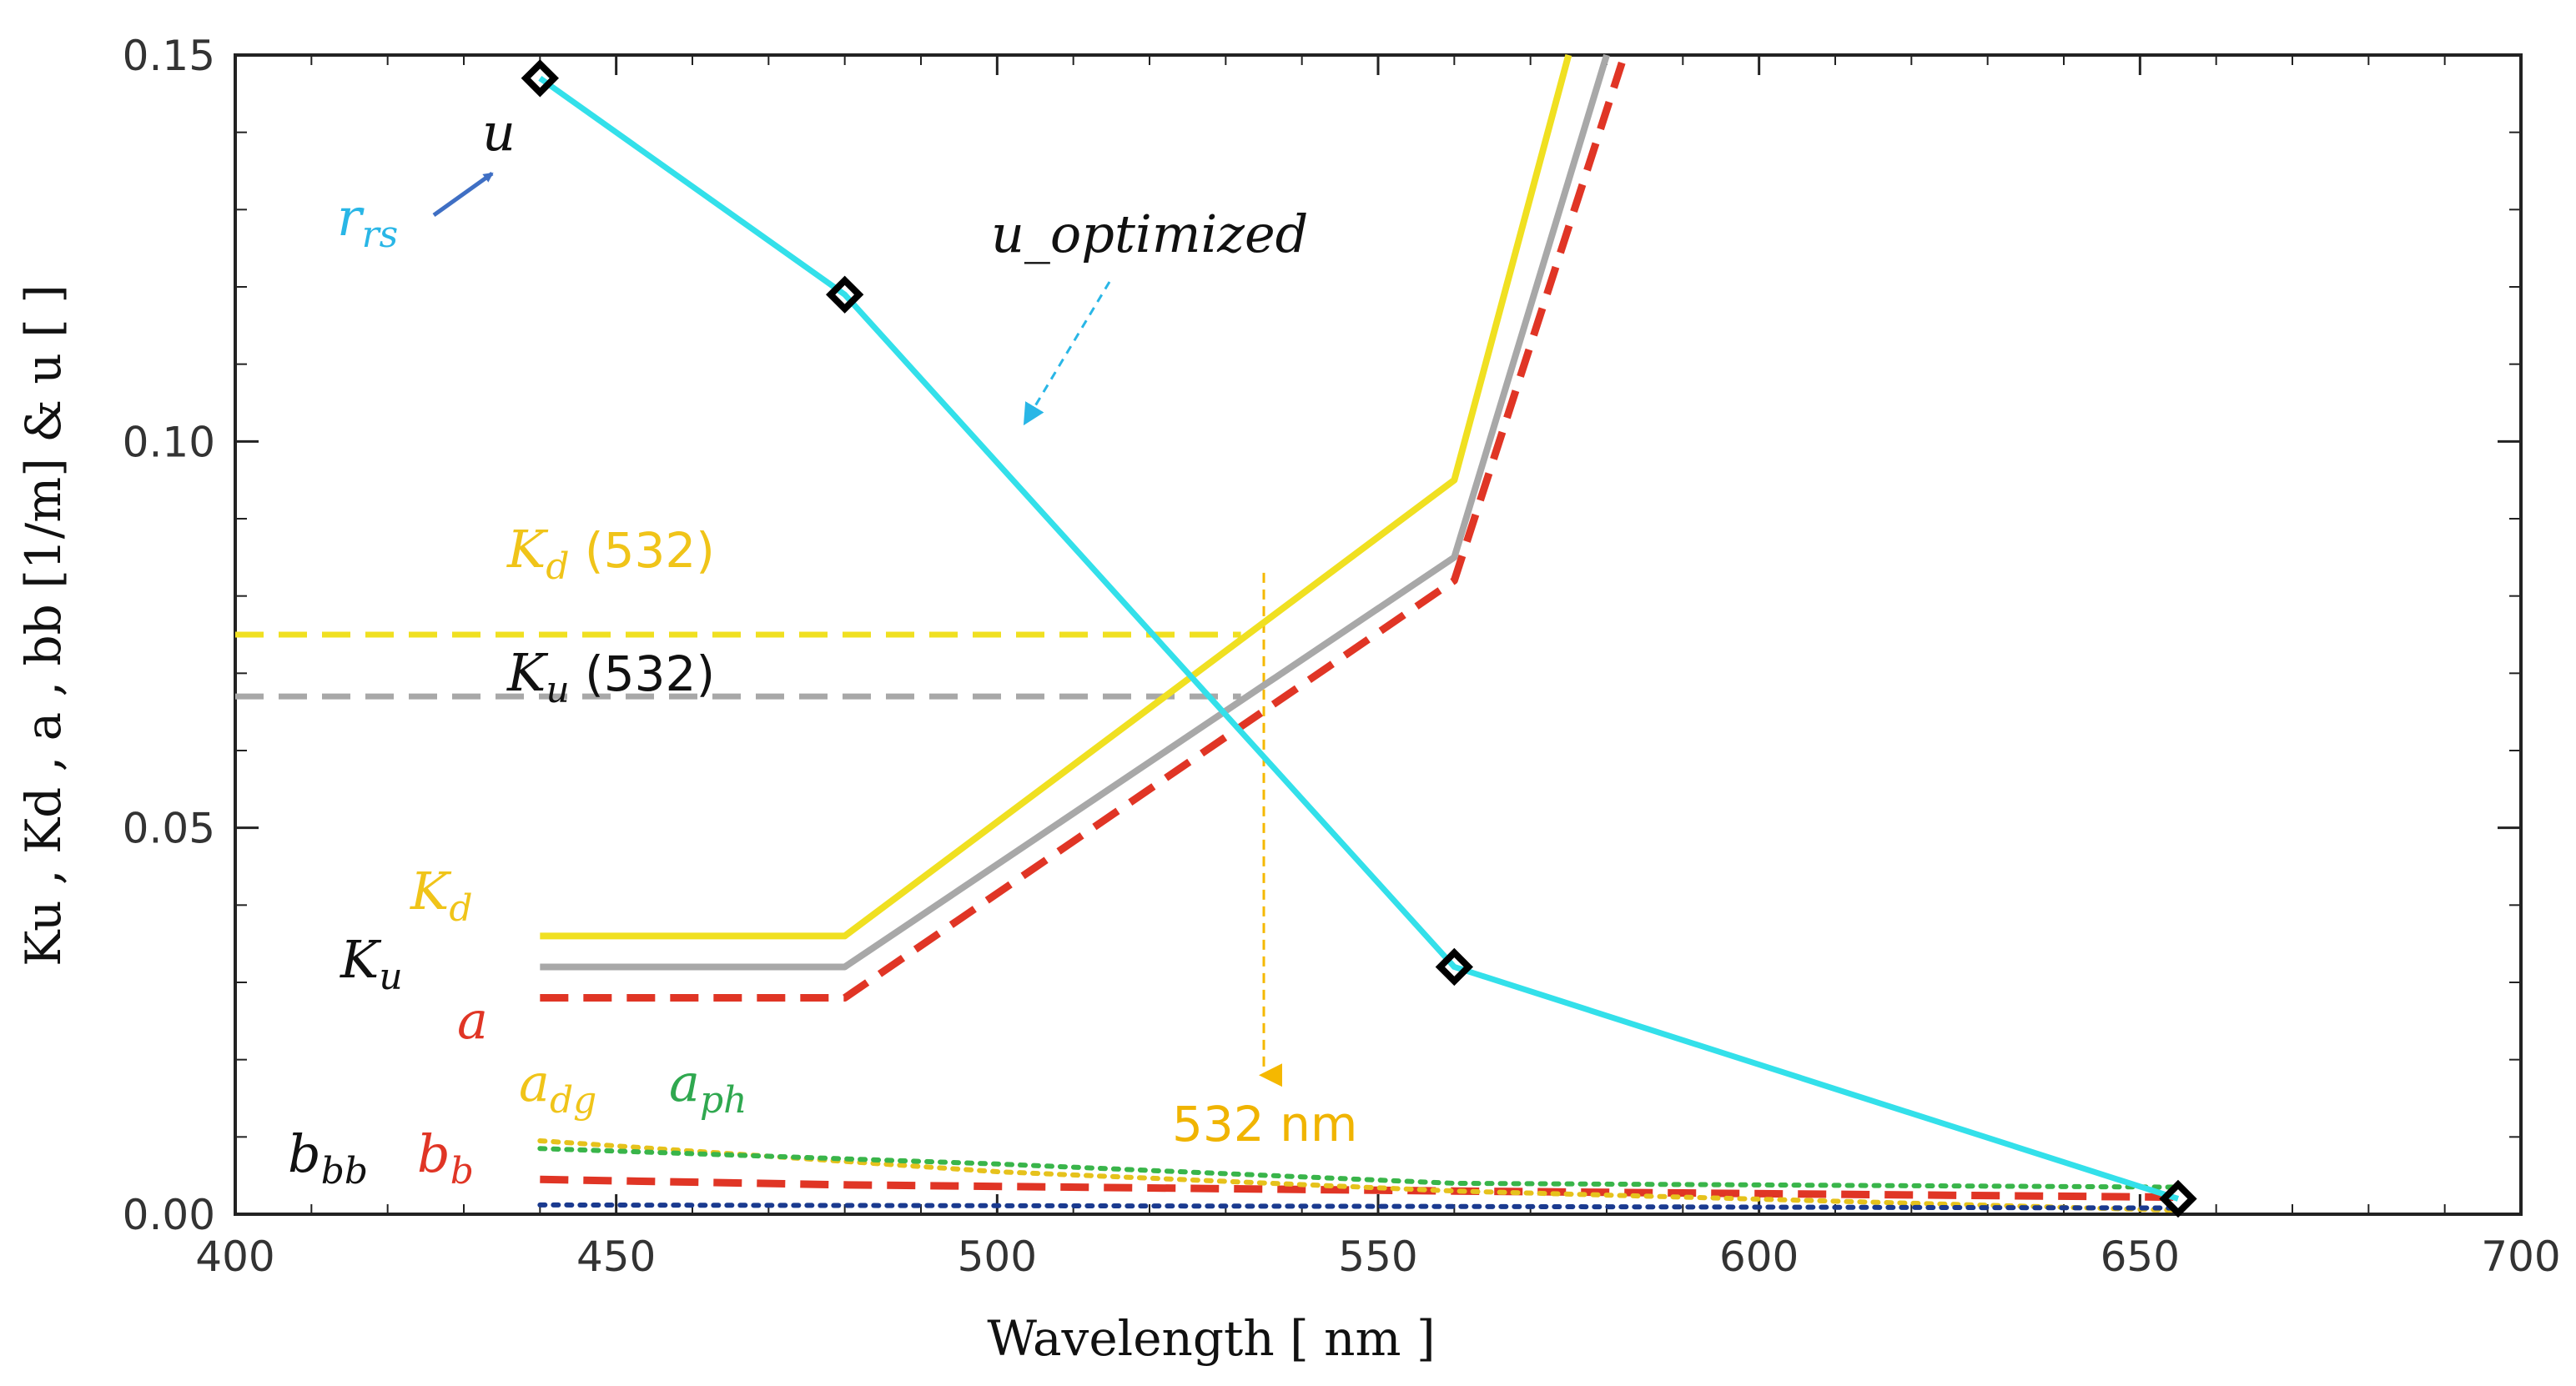  What do you see at coordinates (328, 1158) in the screenshot?
I see `bbb-label: bbb` at bounding box center [328, 1158].